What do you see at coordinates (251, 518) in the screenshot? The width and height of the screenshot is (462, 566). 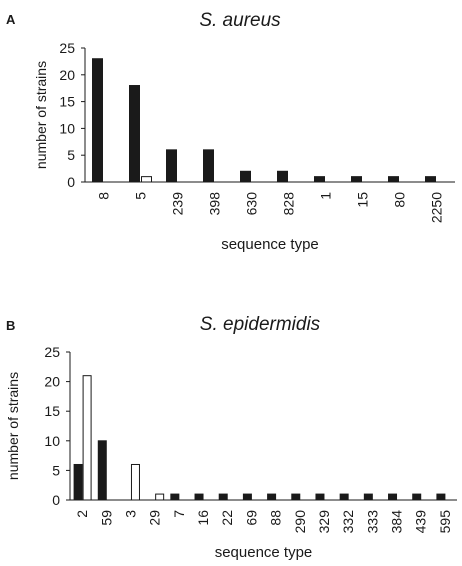 I see `x-tick-label: 69` at bounding box center [251, 518].